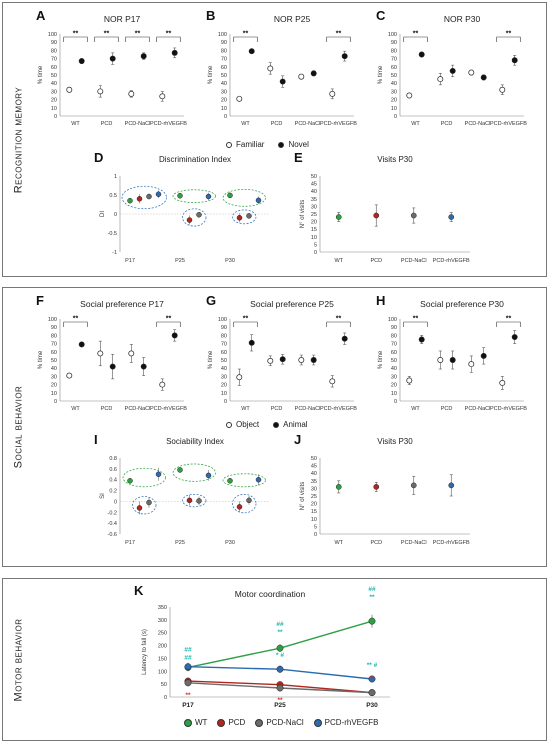  I want to click on point-familiar-pcd-rhvegfb, so click(502, 89).